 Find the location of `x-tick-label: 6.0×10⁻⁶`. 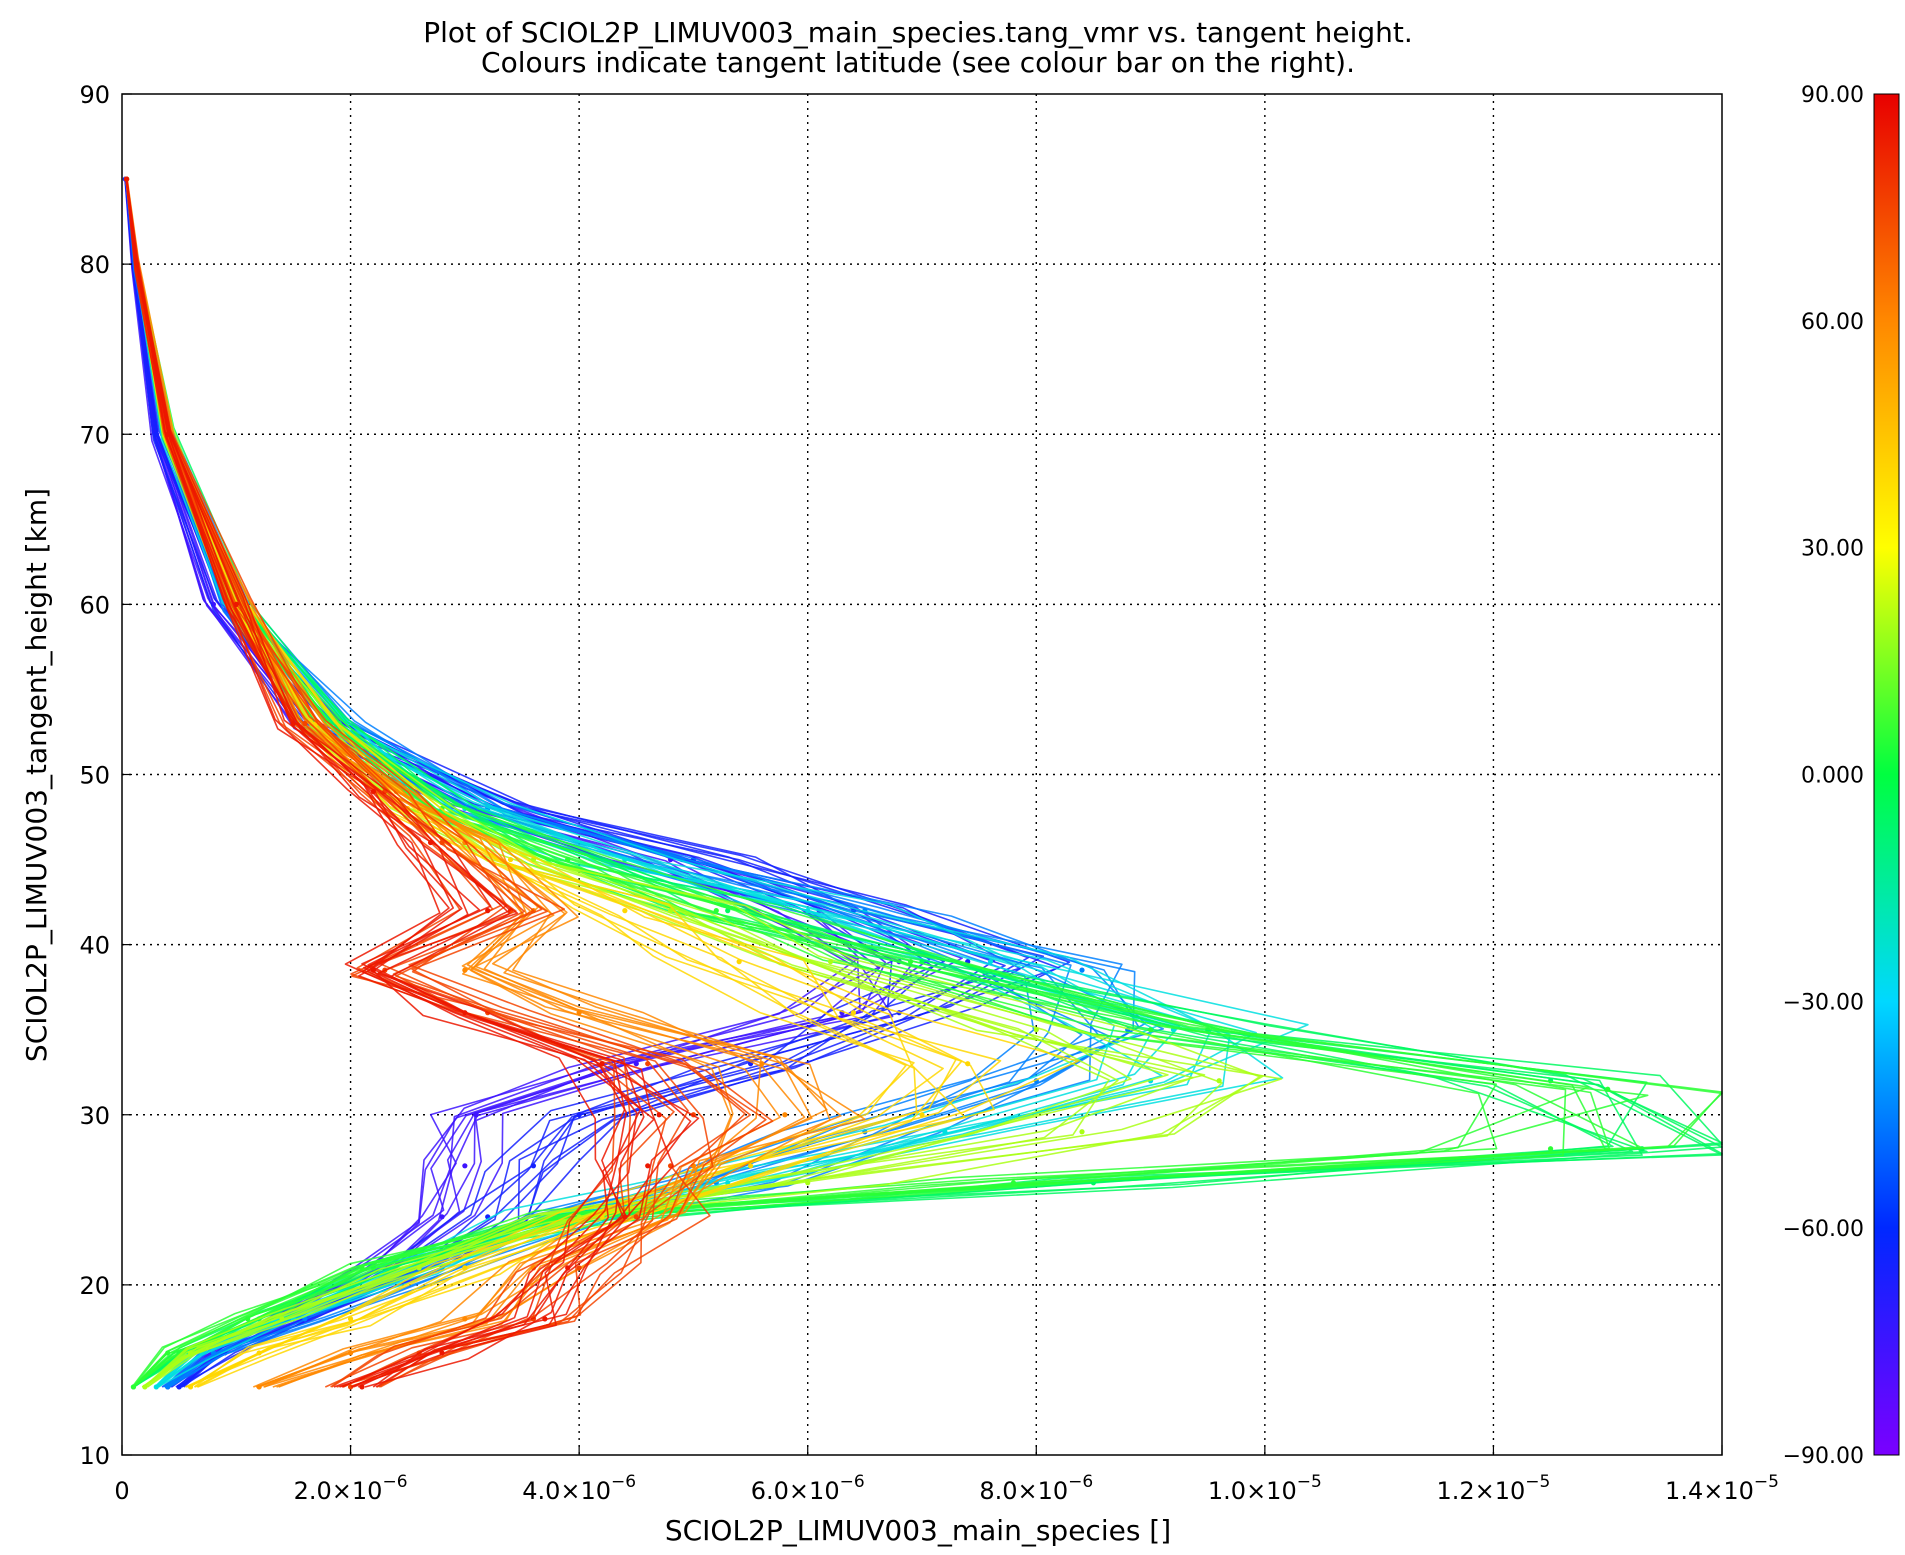

x-tick-label: 6.0×10⁻⁶ is located at coordinates (808, 1488).